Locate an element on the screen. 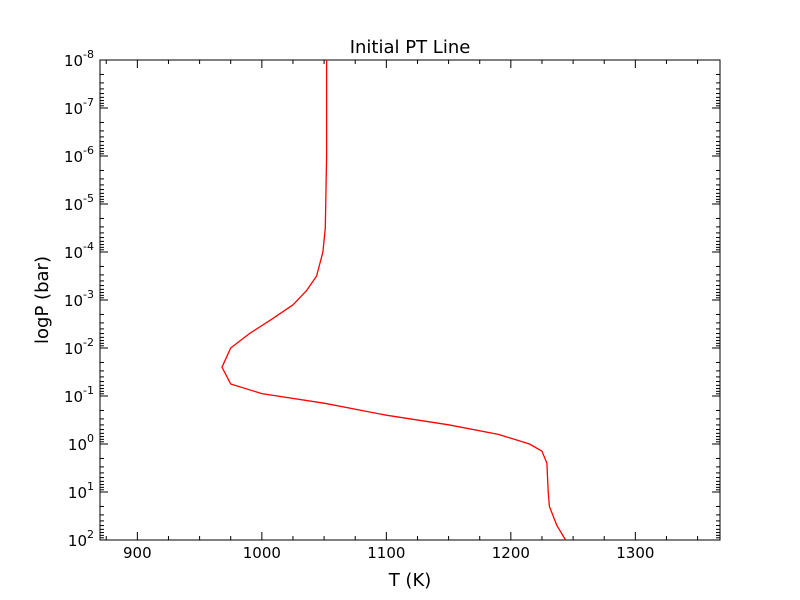 This screenshot has height=600, width=800. y-tick-label: 10⁻⁸ is located at coordinates (79, 59).